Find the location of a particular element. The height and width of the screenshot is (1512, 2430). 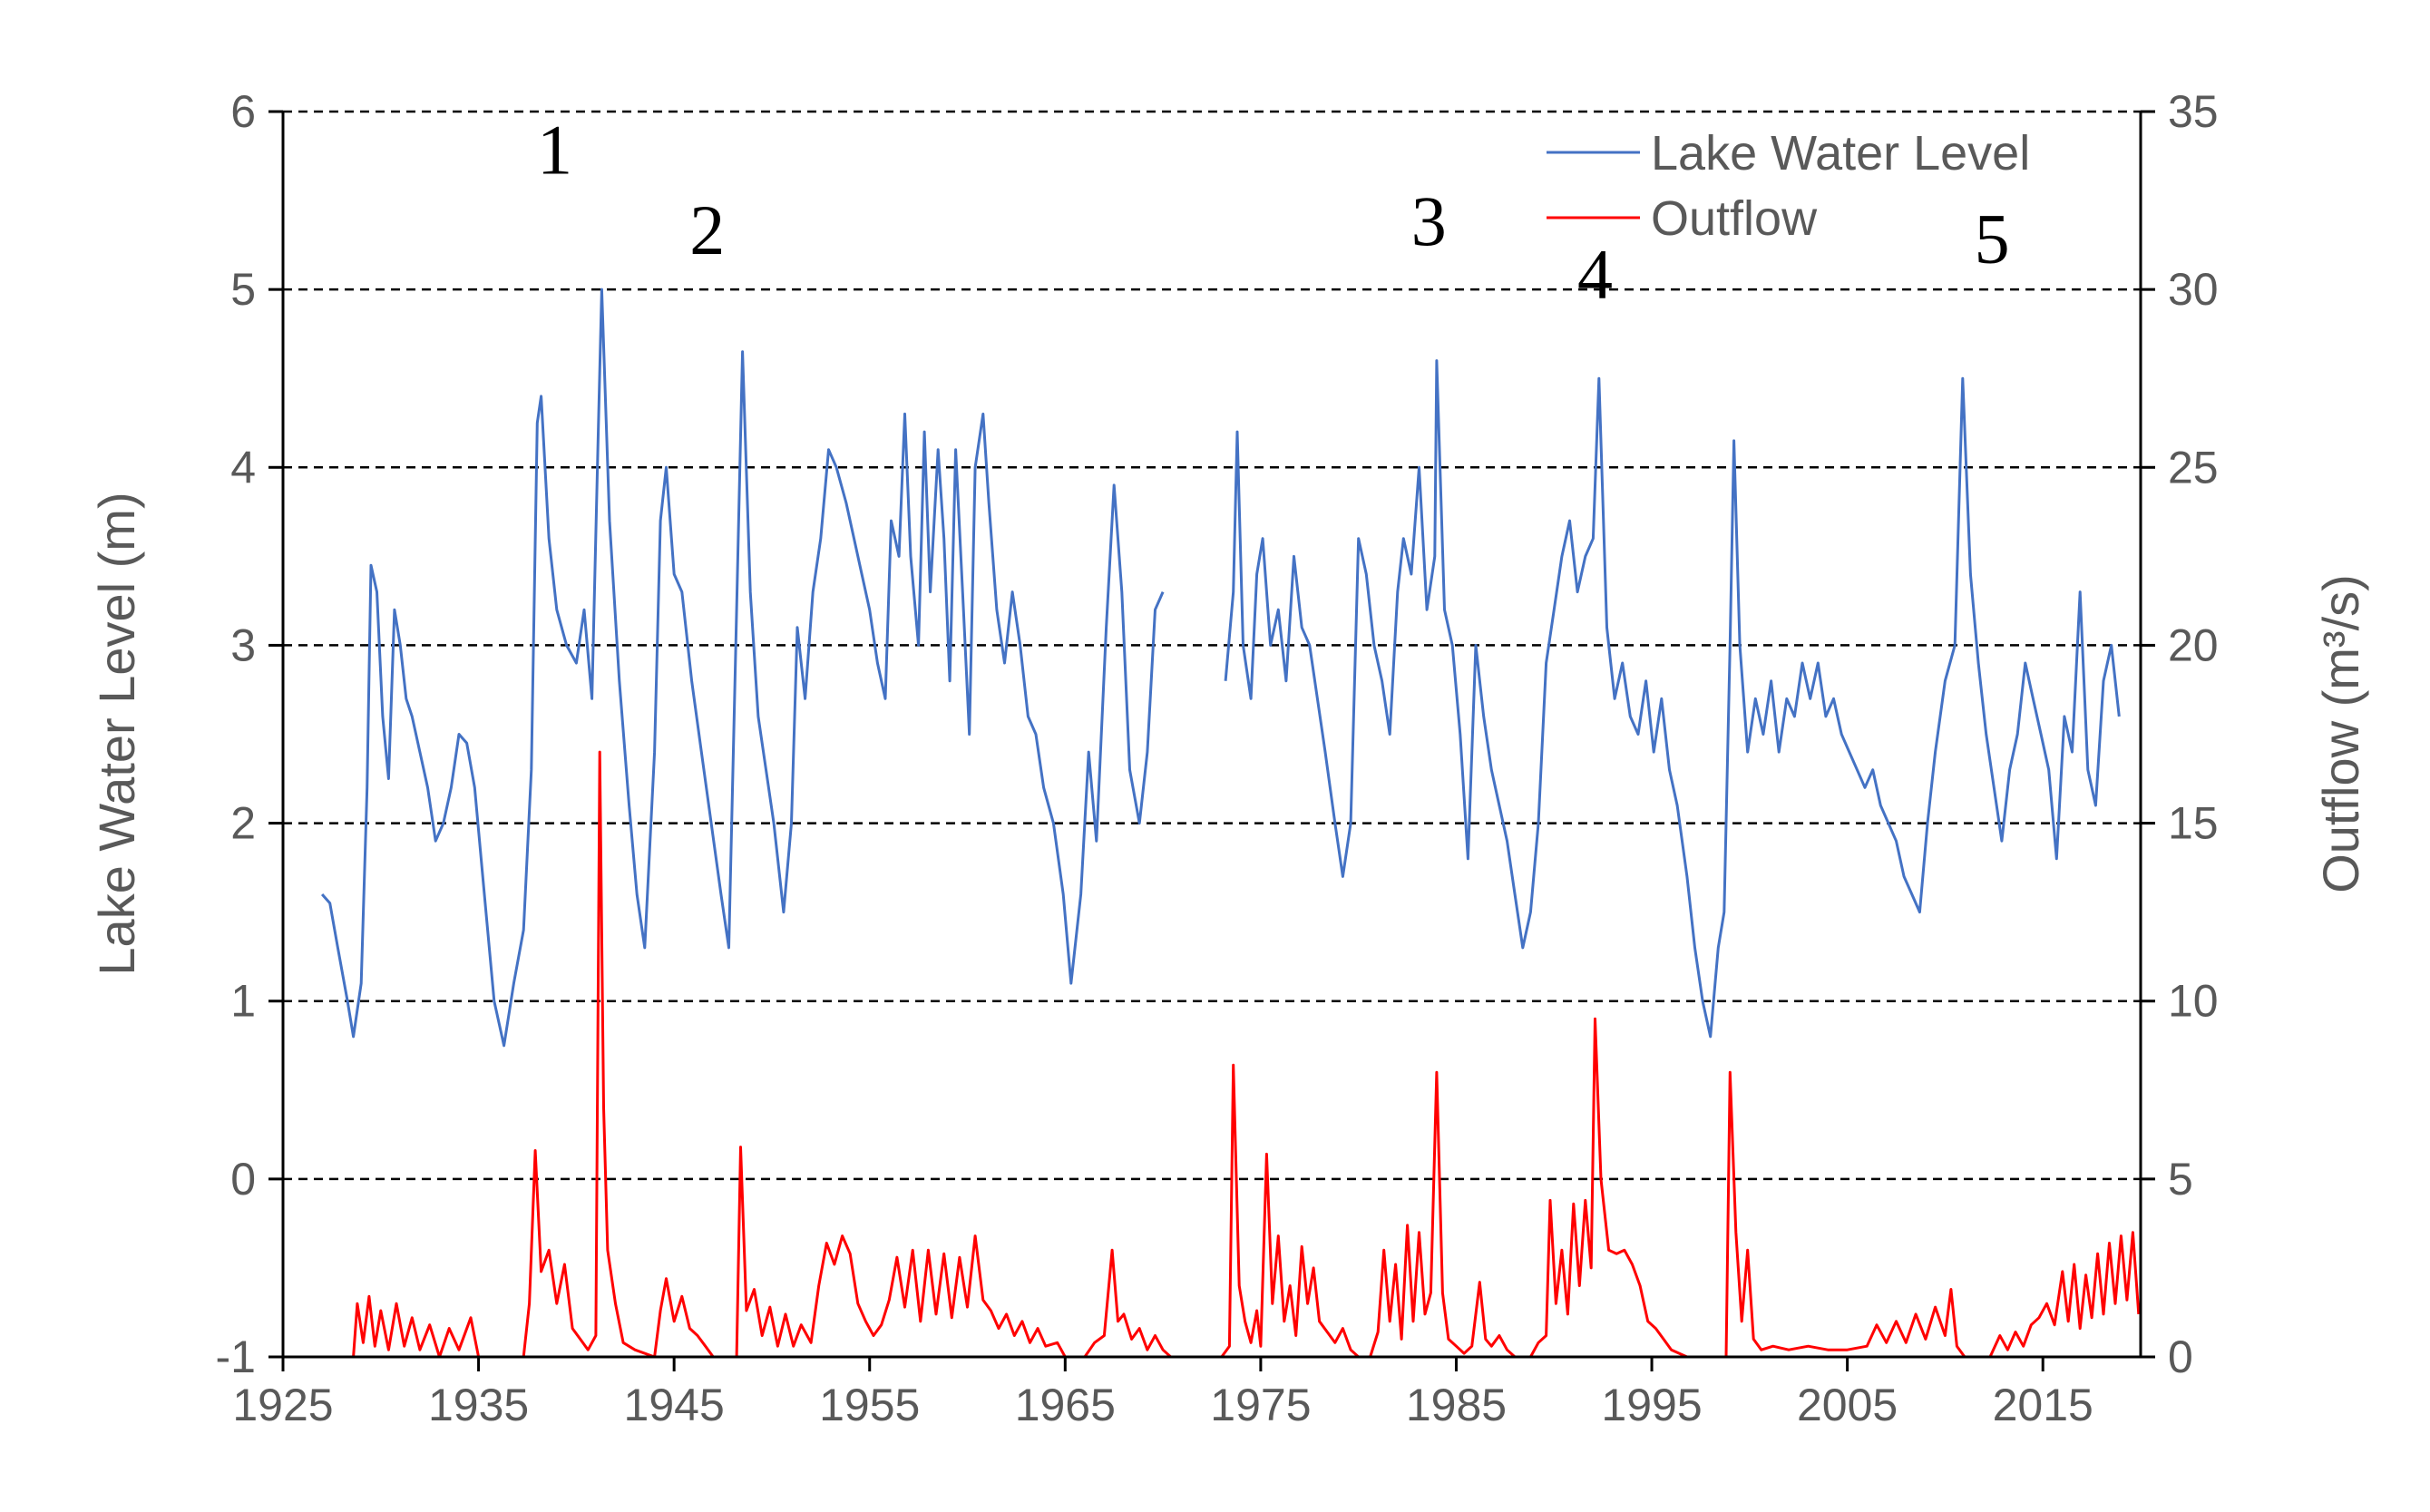

y-tick-label-left: 6 is located at coordinates (243, 111).